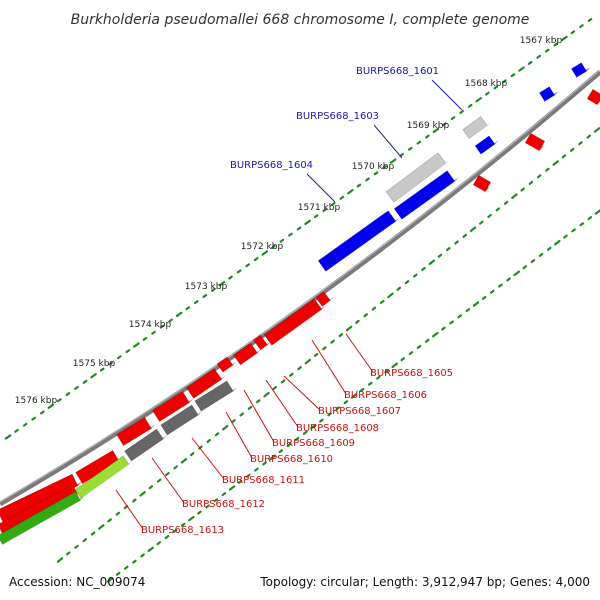 This screenshot has height=600, width=600. Describe the element at coordinates (385, 395) in the screenshot. I see `gene-label-reverse: BURPS668_1606` at that location.